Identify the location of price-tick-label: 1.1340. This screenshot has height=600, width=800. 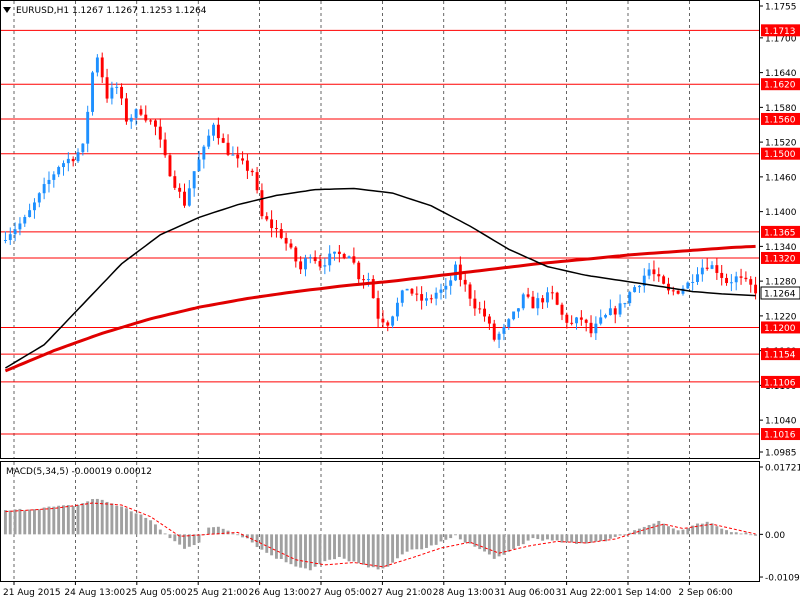
(781, 248).